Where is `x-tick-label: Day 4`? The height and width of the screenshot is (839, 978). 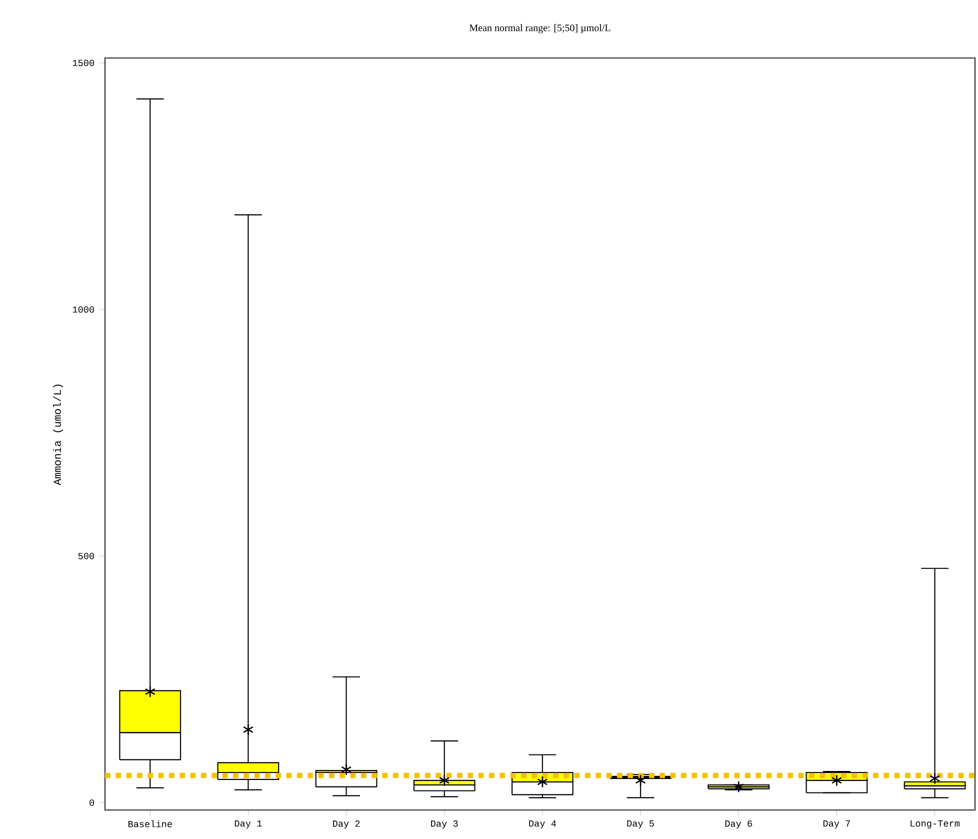
x-tick-label: Day 4 is located at coordinates (542, 824).